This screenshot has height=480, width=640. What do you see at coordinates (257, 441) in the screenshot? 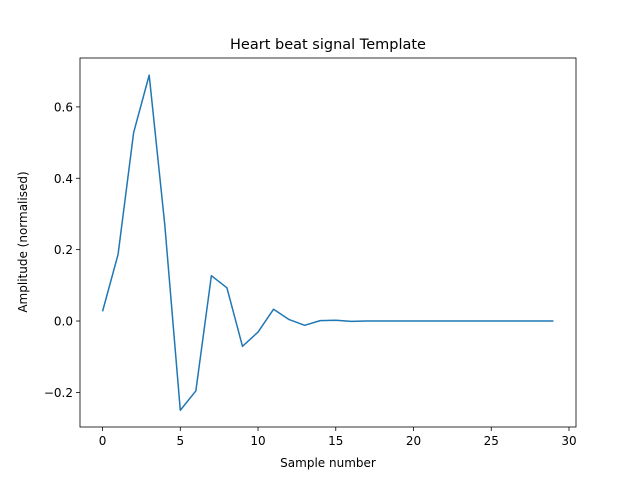
I see `x-tick-label: 10` at bounding box center [257, 441].